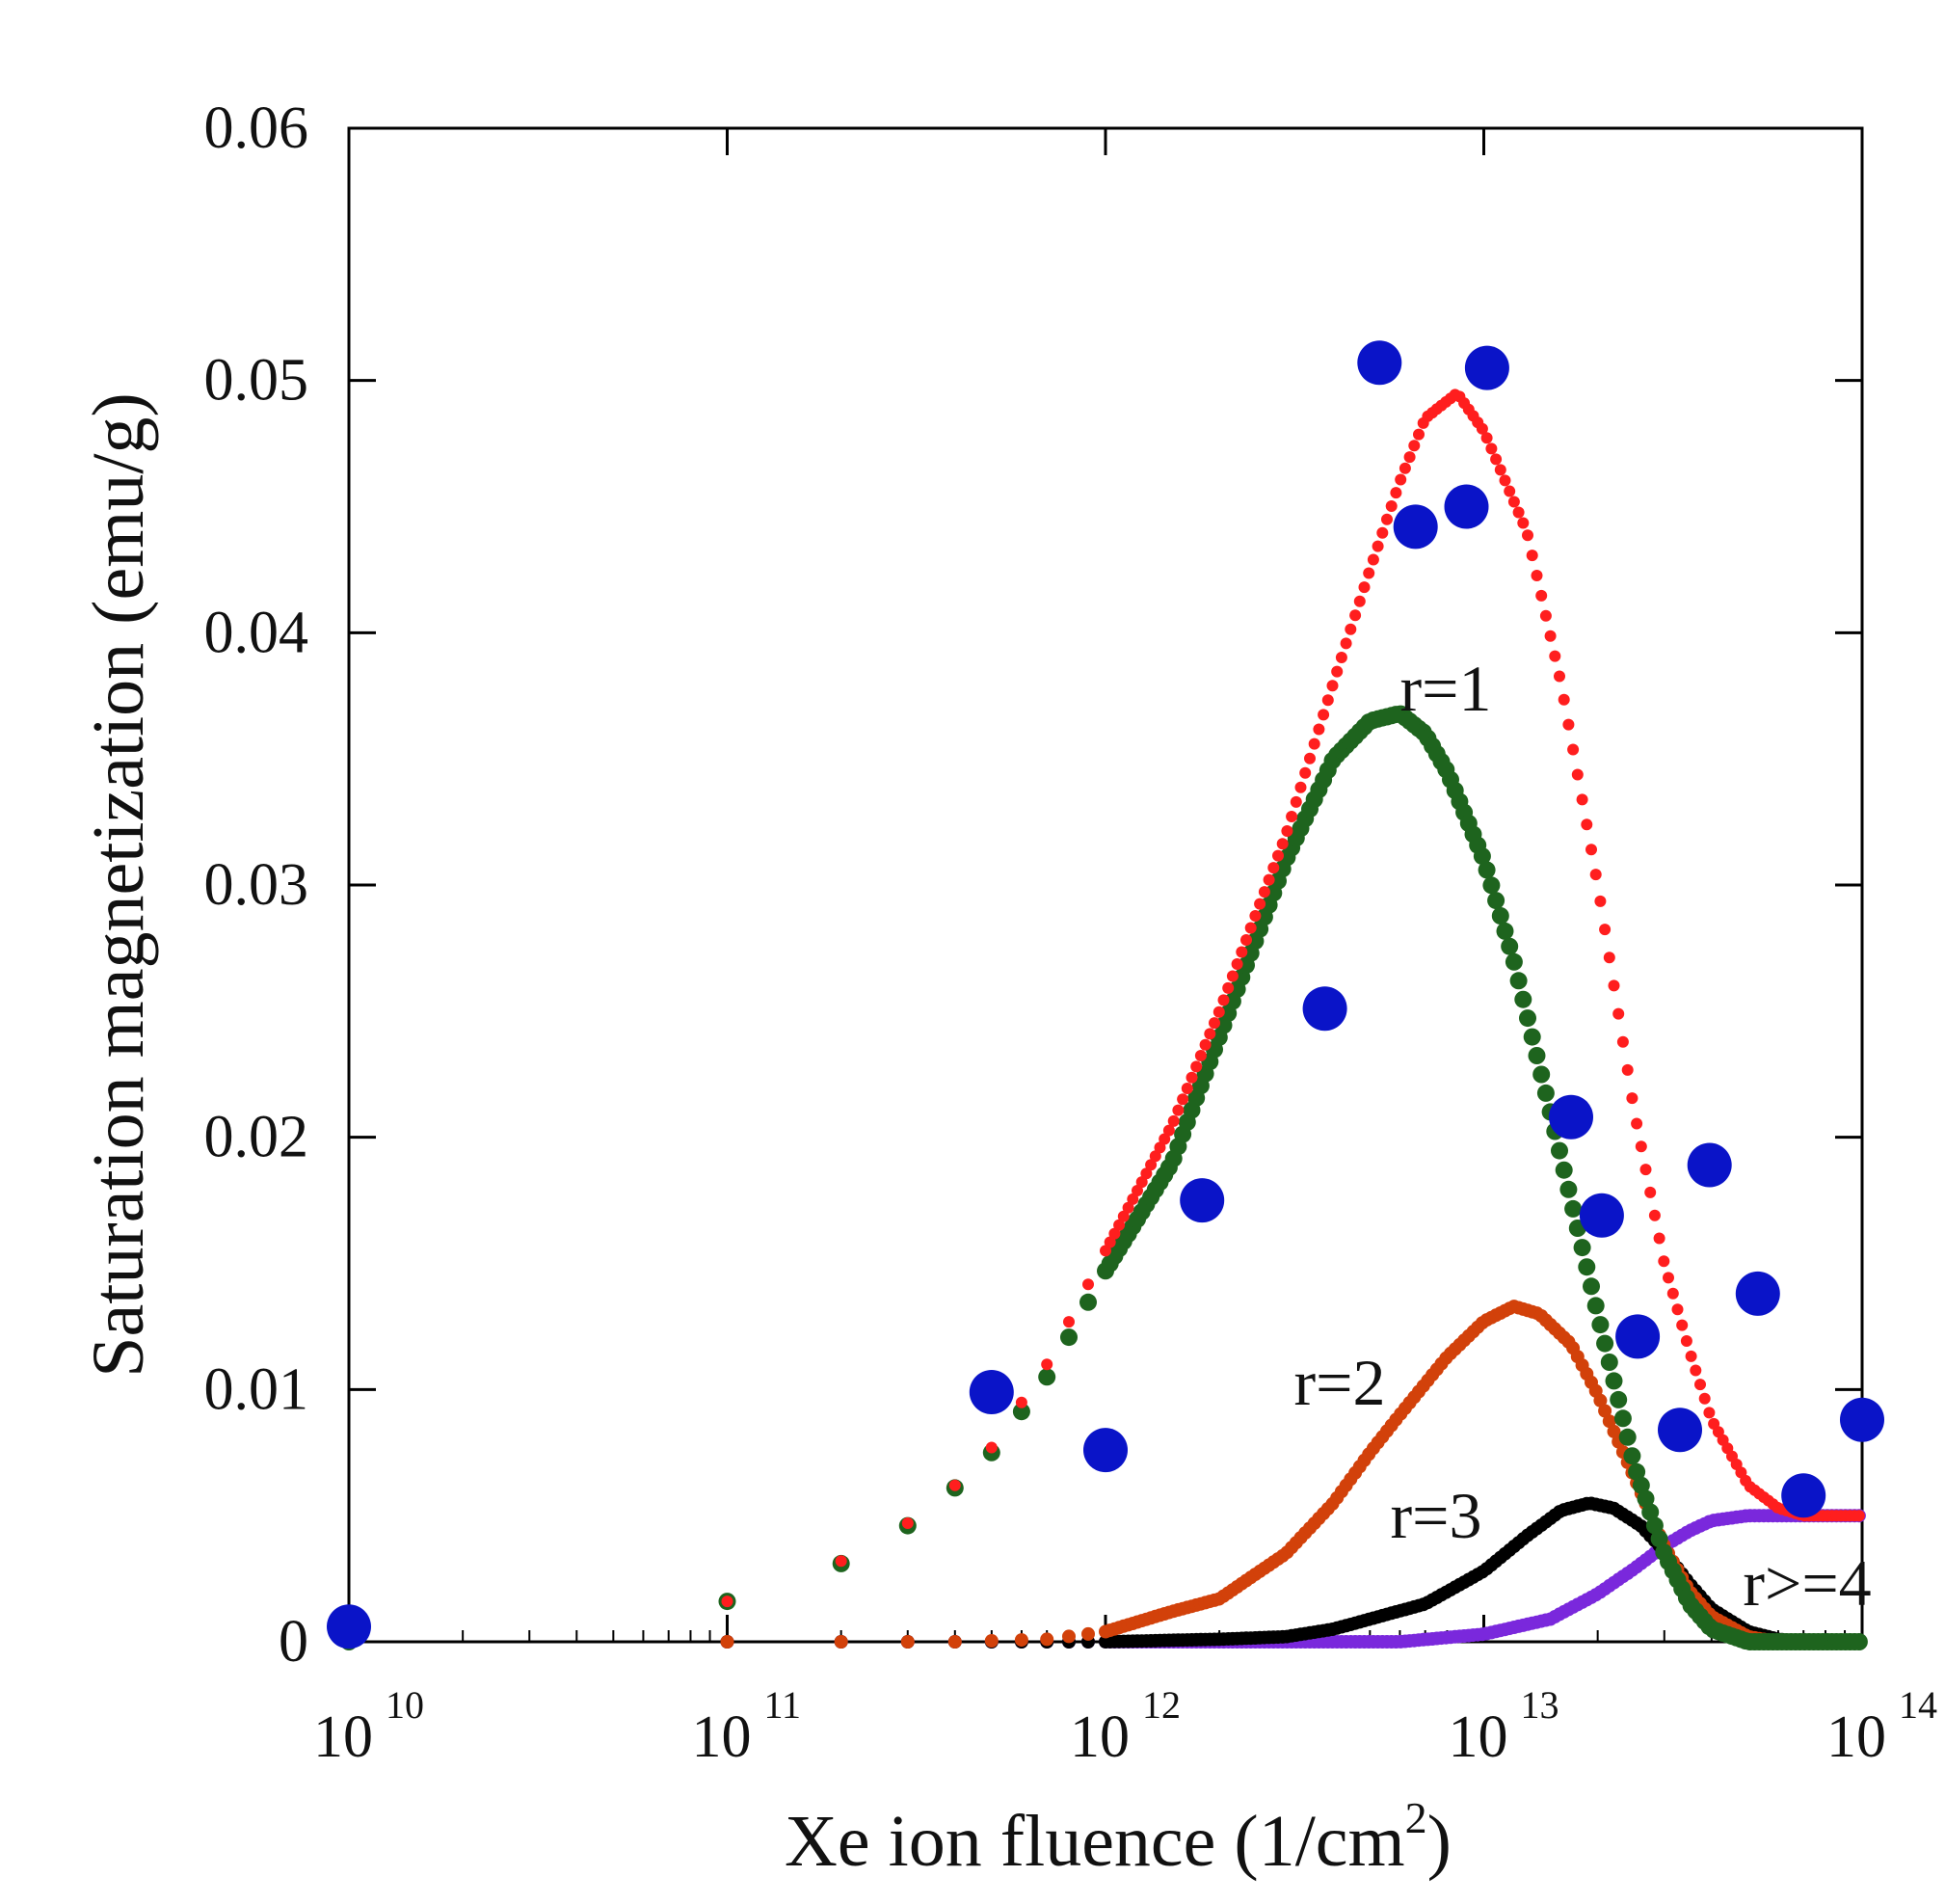 This screenshot has height=1904, width=1945. Describe the element at coordinates (1446, 688) in the screenshot. I see `curve-label-r-1: r=1` at that location.